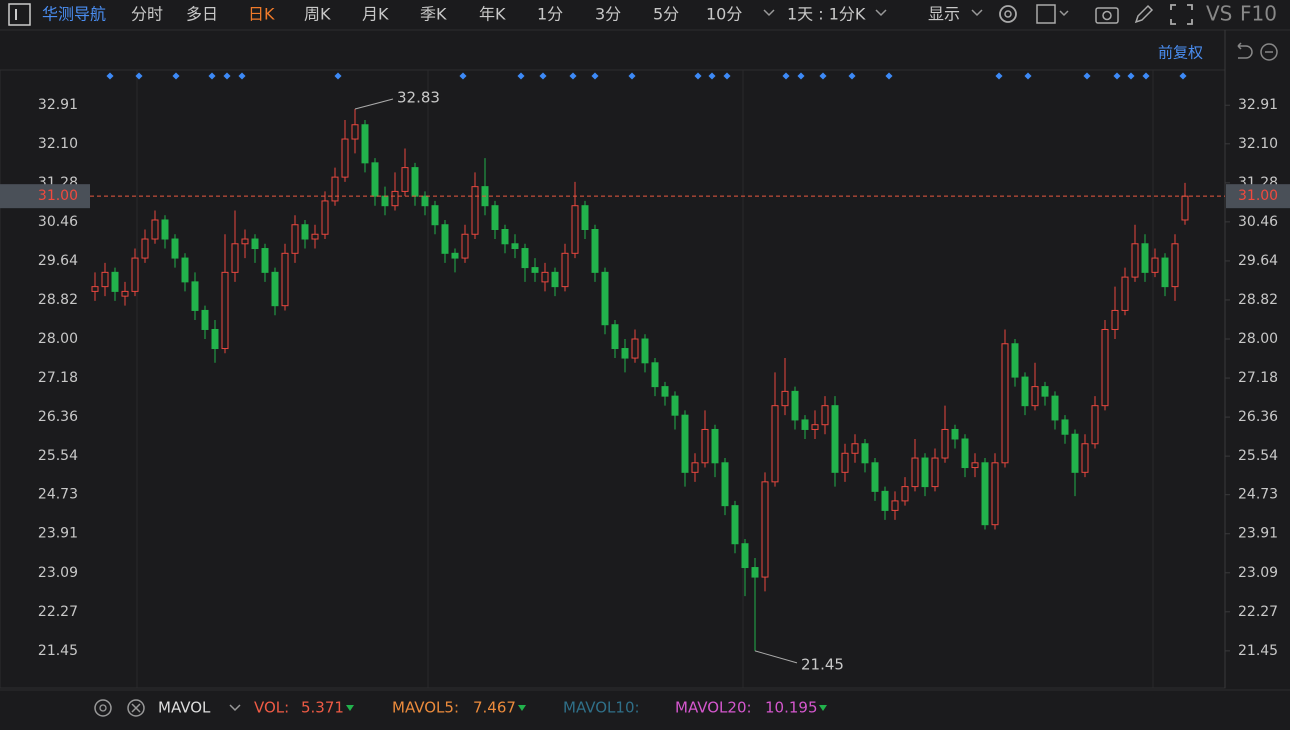 Image resolution: width=1290 pixels, height=730 pixels. Describe the element at coordinates (1144, 14) in the screenshot. I see `draw-icon` at that location.